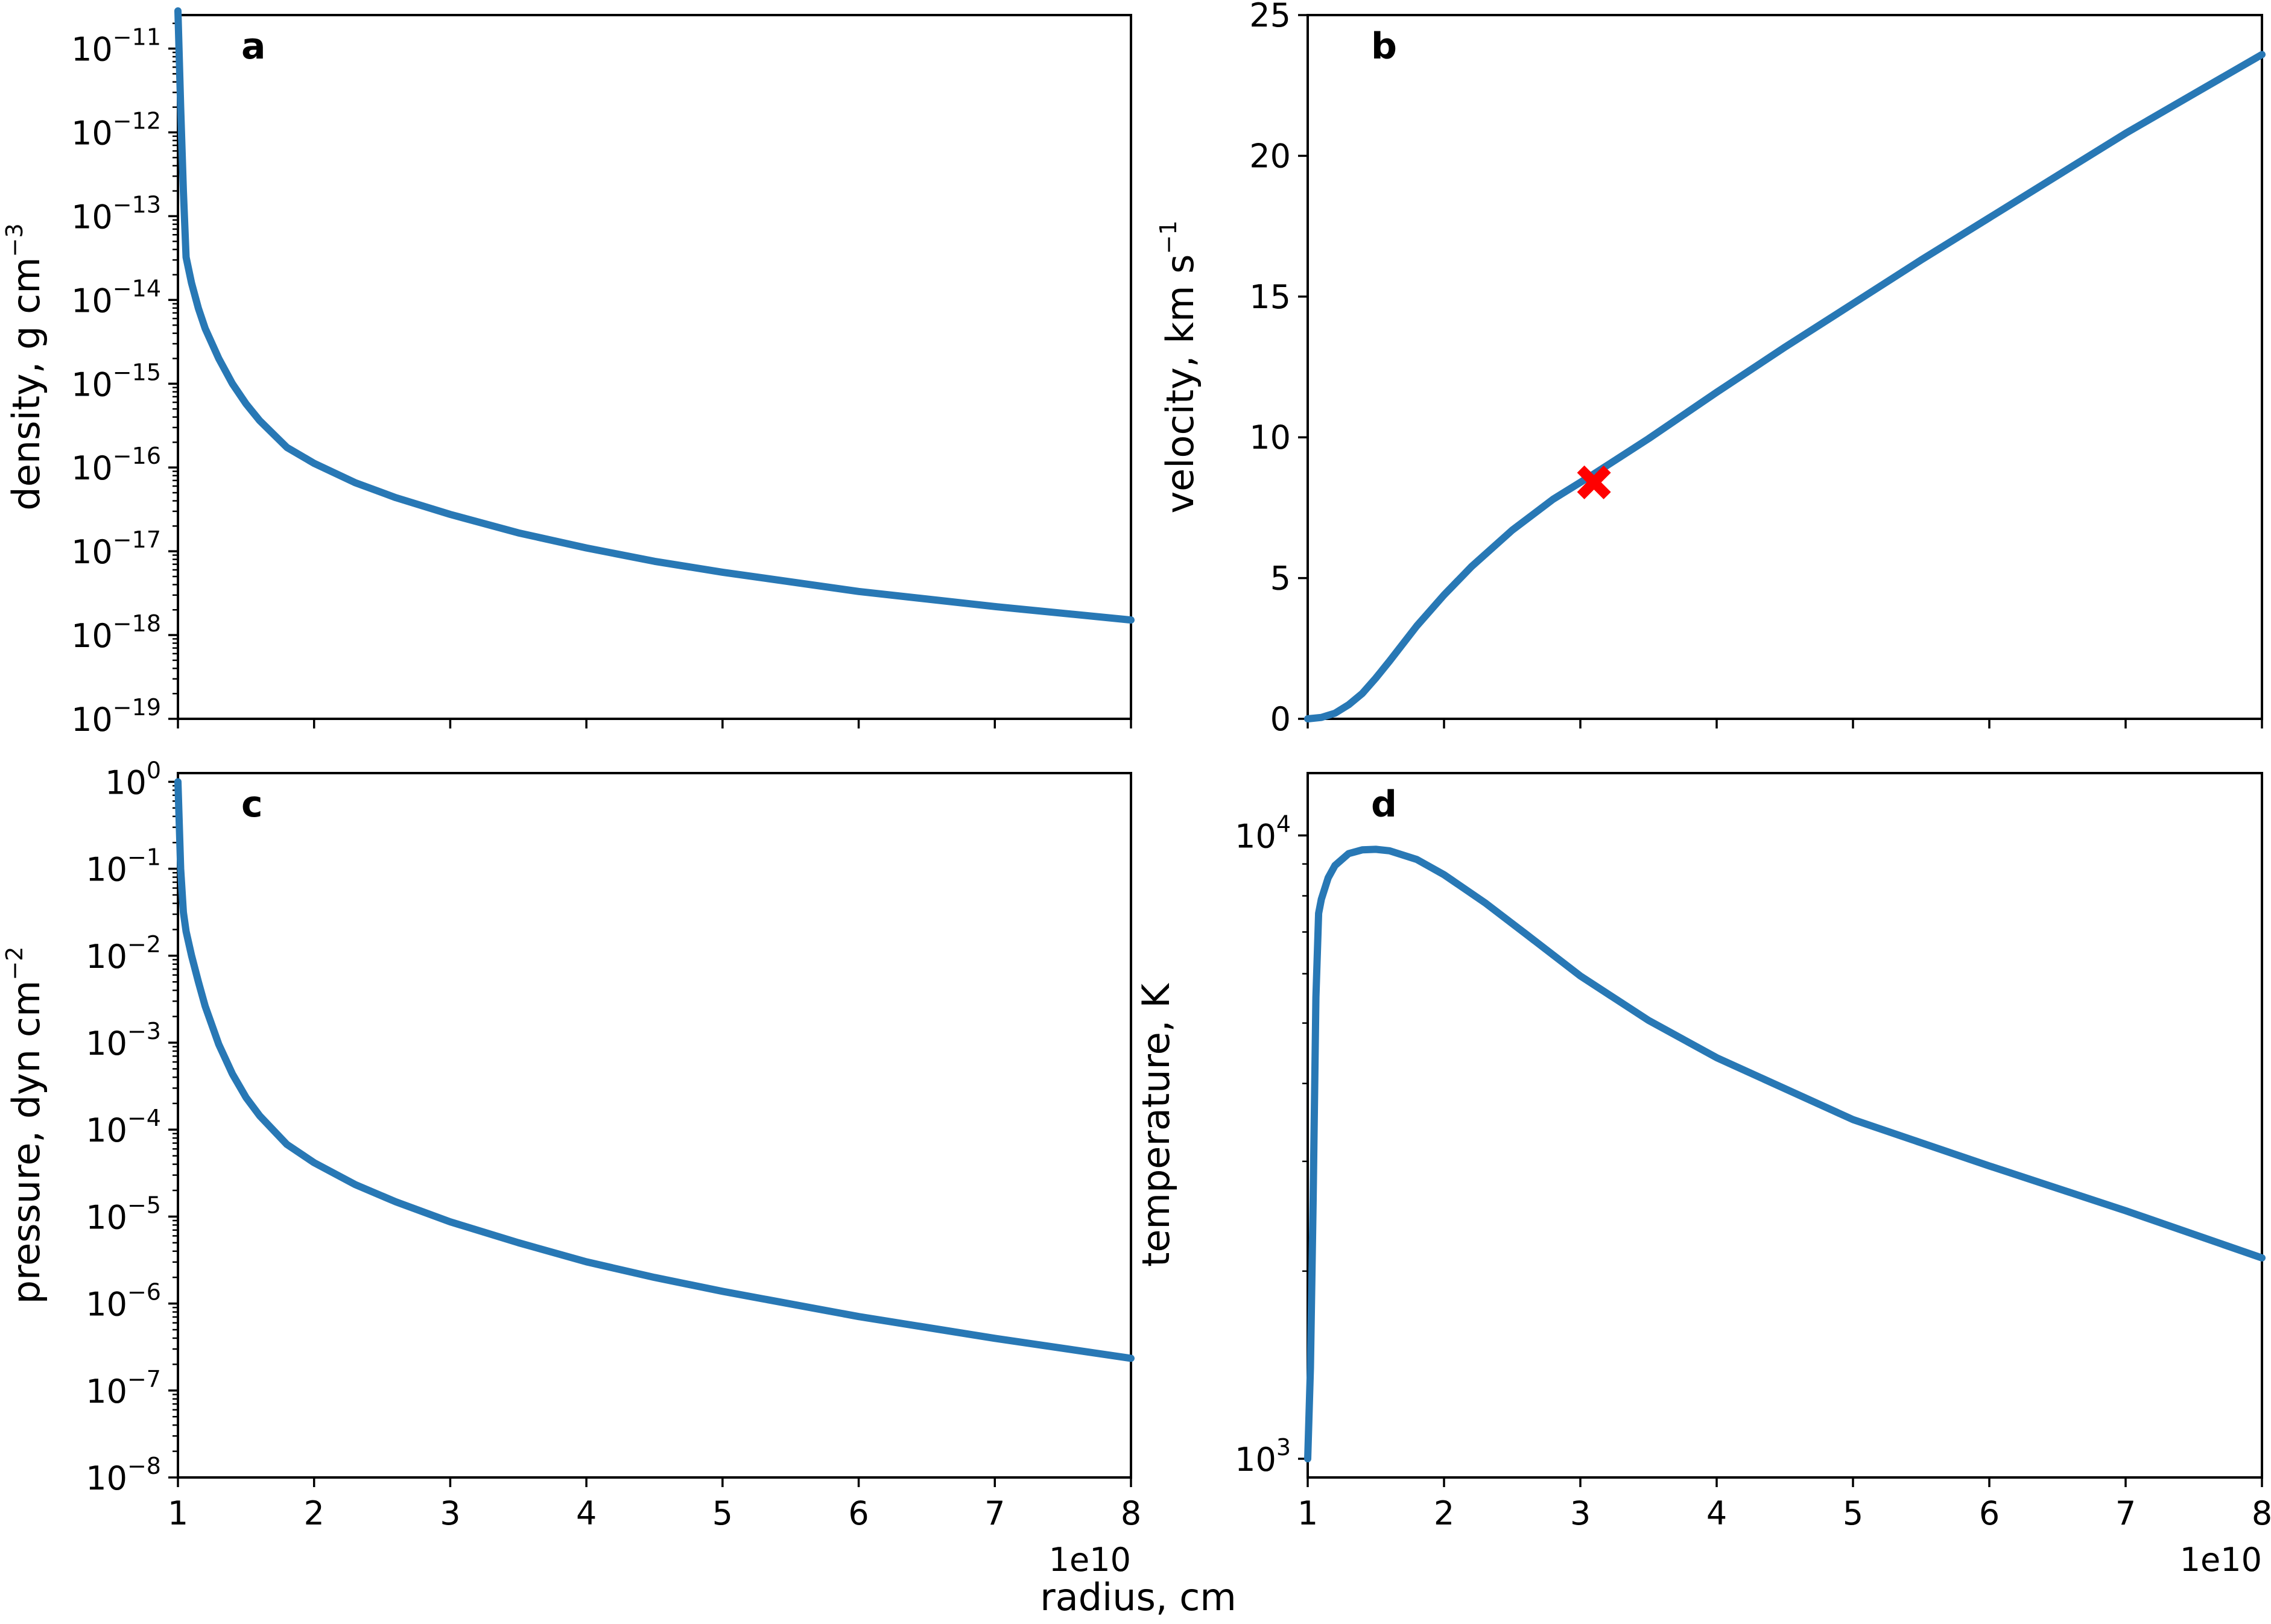 The height and width of the screenshot is (1624, 2271). Describe the element at coordinates (144, 1118) in the screenshot. I see `y-tick-label-exponent: −4` at that location.